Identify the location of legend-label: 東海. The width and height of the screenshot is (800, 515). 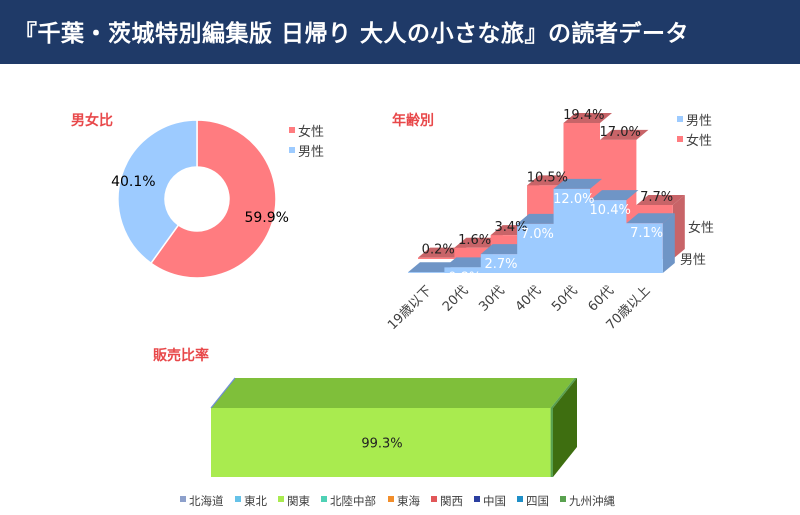
(408, 501).